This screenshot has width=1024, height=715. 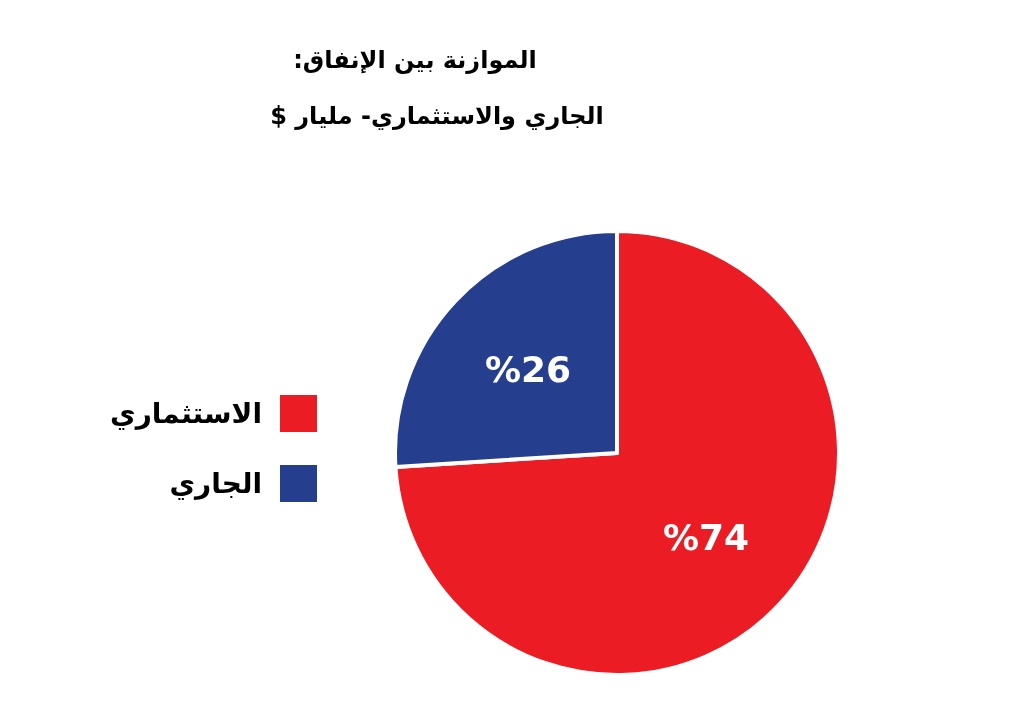 What do you see at coordinates (528, 370) in the screenshot?
I see `data-label: %26` at bounding box center [528, 370].